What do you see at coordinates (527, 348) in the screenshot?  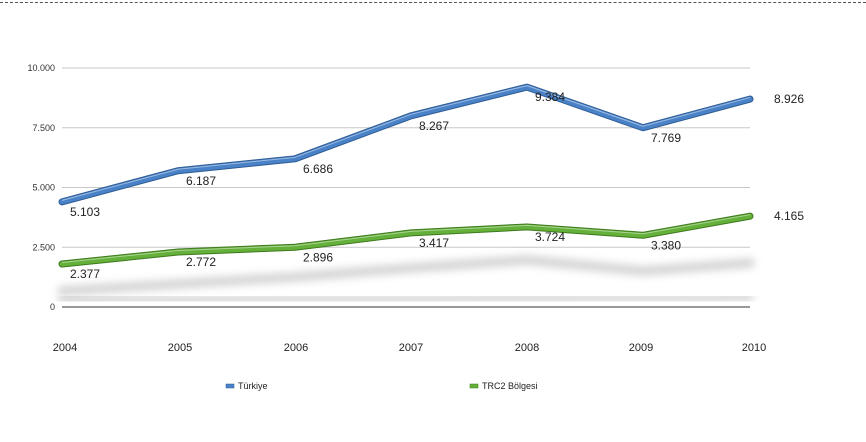 I see `x-tick-label: 2008` at bounding box center [527, 348].